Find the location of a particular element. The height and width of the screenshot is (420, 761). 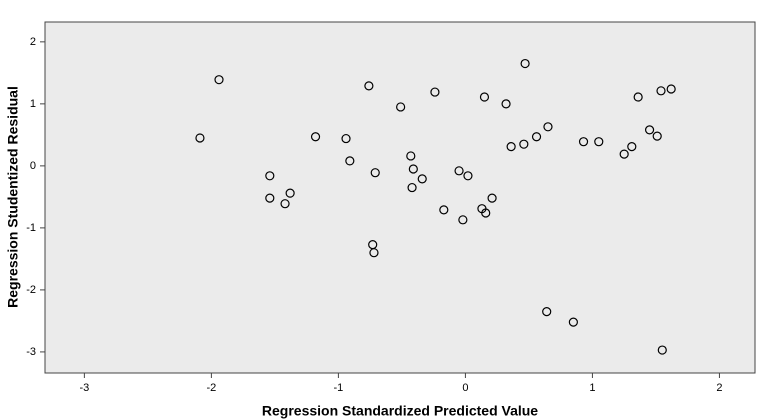

x-tick-label: 2 is located at coordinates (719, 388).